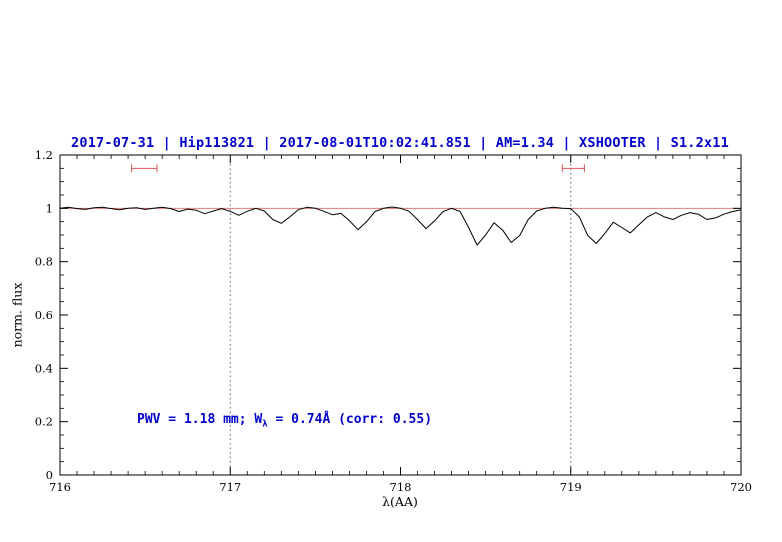 The image size is (782, 542). I want to click on x-axis-label: λ(AA), so click(400, 501).